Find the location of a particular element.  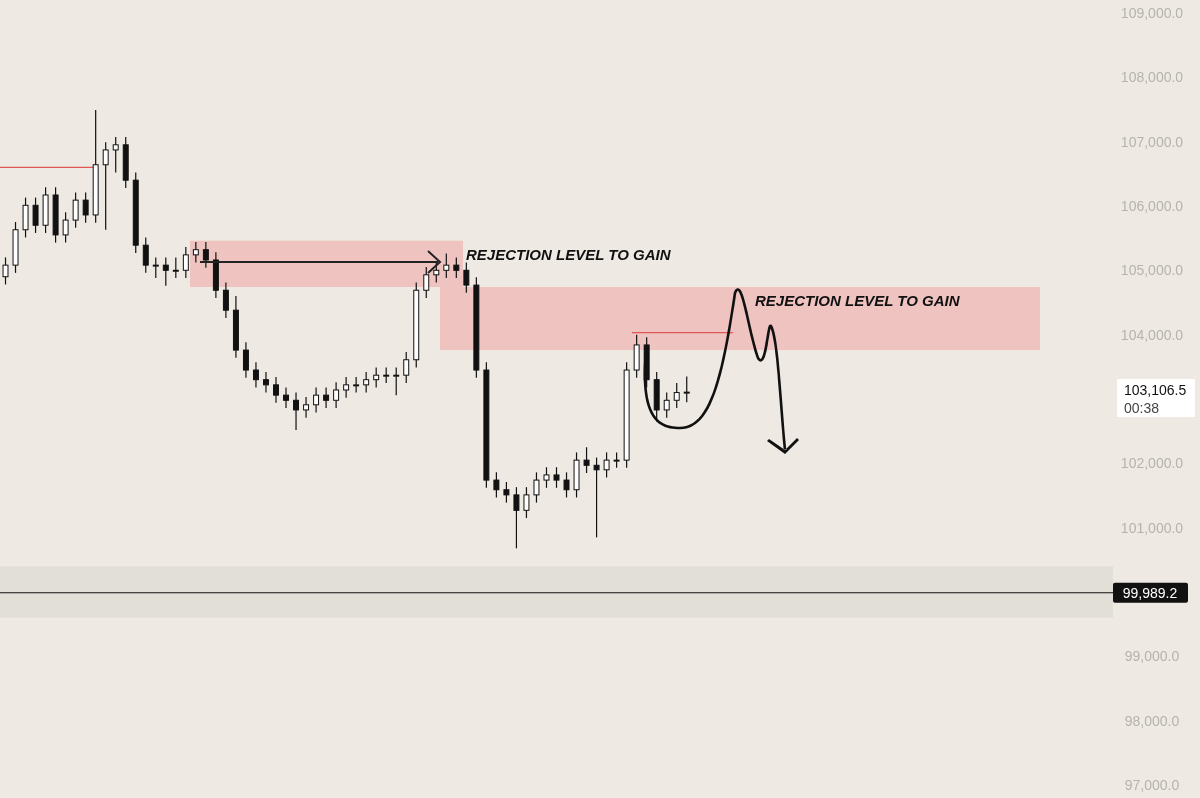

y-tick-label: 102,000.0 is located at coordinates (1152, 463).